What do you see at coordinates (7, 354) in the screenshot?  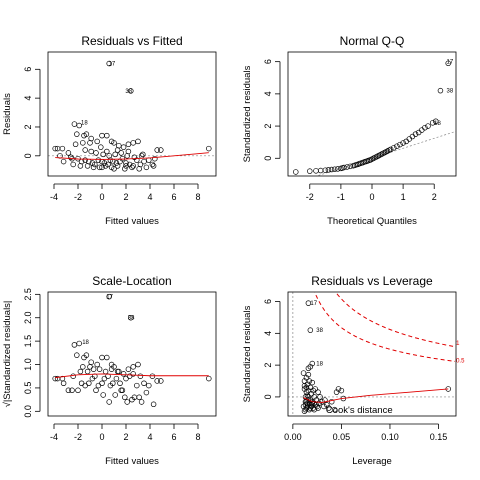 I see `y-axis-label: √|Standardized residuals|` at bounding box center [7, 354].